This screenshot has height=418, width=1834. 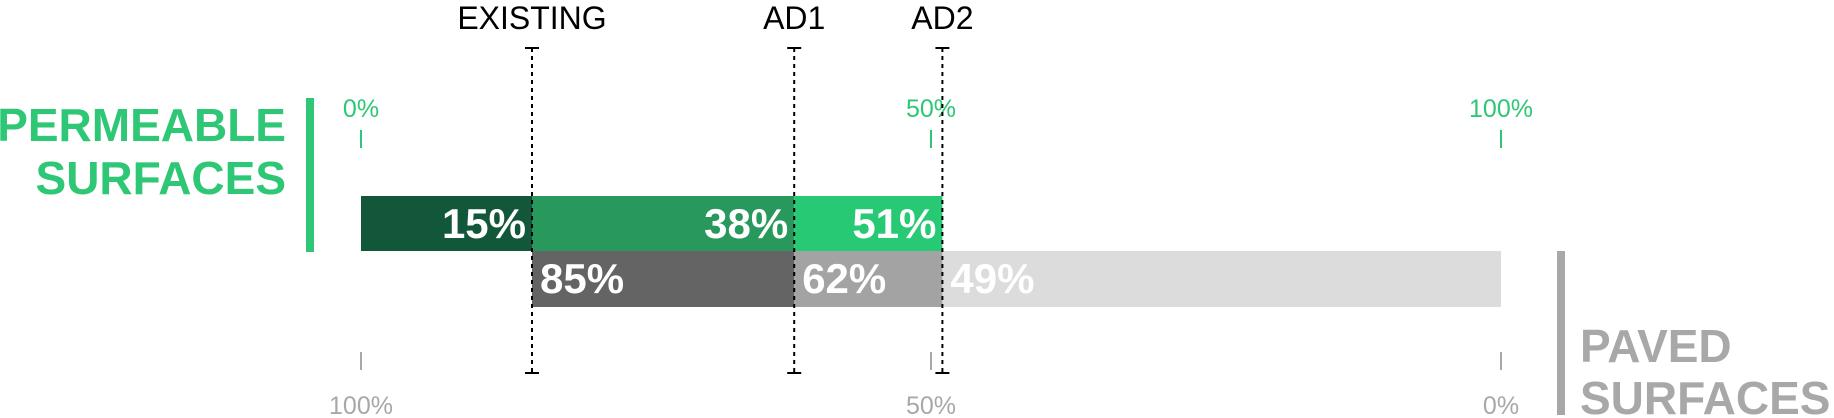 I want to click on permeable-bar-ad2, so click(x=868, y=223).